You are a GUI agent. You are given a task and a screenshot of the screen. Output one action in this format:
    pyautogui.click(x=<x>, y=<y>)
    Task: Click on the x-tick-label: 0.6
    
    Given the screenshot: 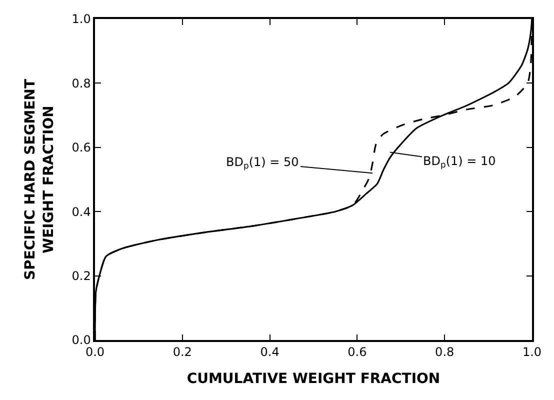 What is the action you would take?
    pyautogui.click(x=357, y=352)
    